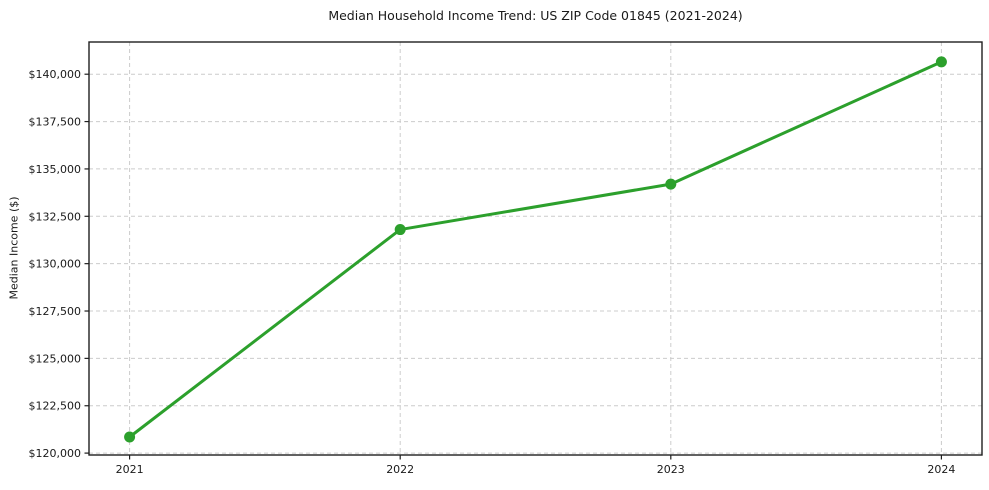 Image resolution: width=989 pixels, height=490 pixels. What do you see at coordinates (55, 453) in the screenshot?
I see `y-tick-label: $120,000` at bounding box center [55, 453].